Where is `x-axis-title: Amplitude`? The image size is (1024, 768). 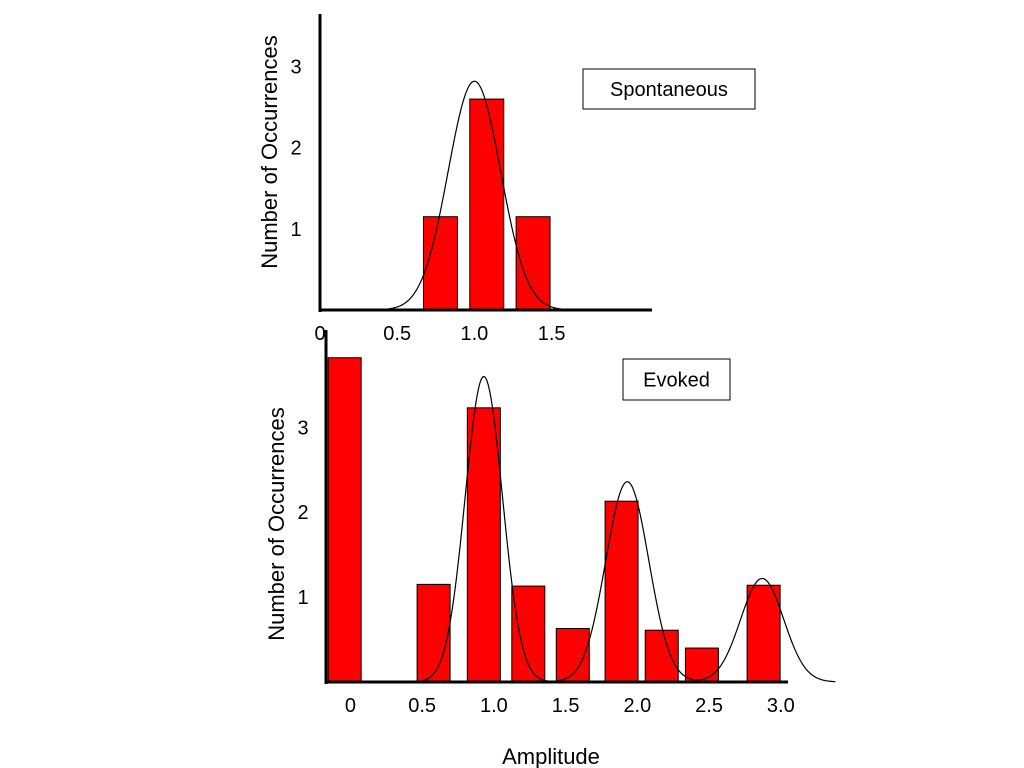
x-axis-title: Amplitude is located at coordinates (551, 756).